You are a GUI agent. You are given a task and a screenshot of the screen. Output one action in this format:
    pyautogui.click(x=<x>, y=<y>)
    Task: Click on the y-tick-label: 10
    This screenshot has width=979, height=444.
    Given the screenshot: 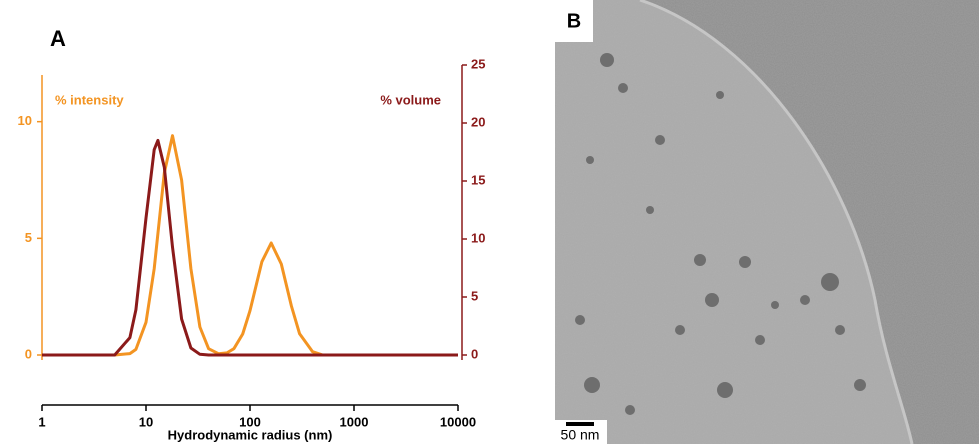 What is the action you would take?
    pyautogui.click(x=25, y=120)
    